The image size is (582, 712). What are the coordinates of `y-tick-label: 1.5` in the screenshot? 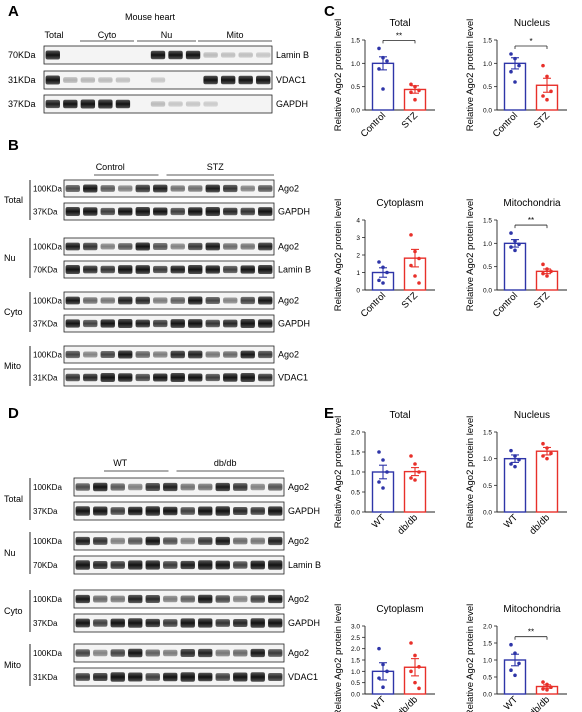 It's located at (487, 221).